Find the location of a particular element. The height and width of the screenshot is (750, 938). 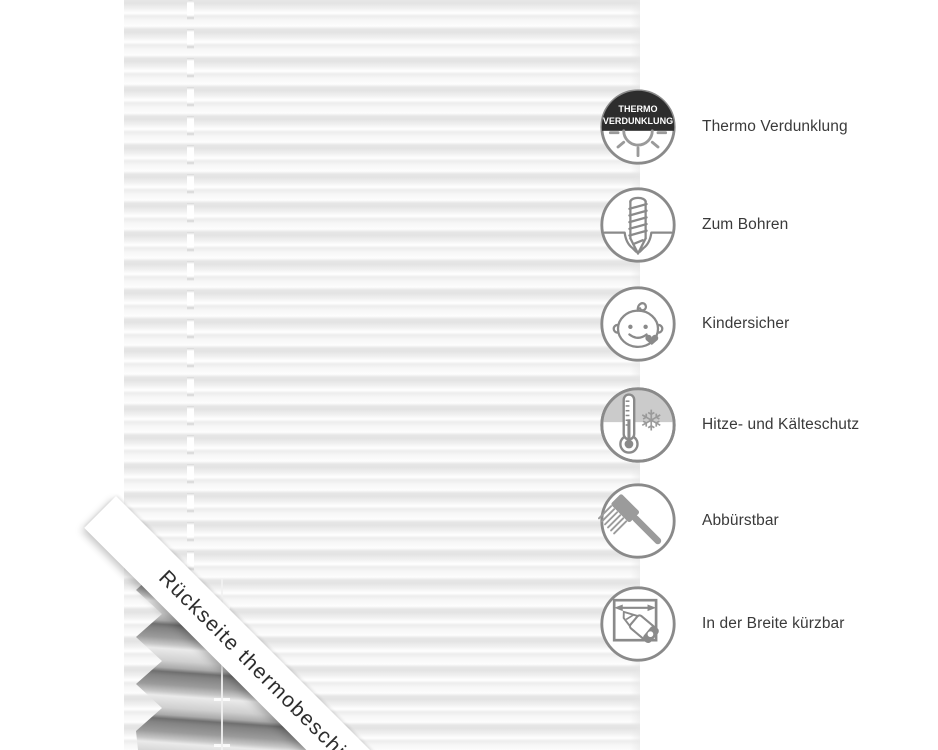

feature-zum-bohren: Zum Bohren is located at coordinates (693, 225).